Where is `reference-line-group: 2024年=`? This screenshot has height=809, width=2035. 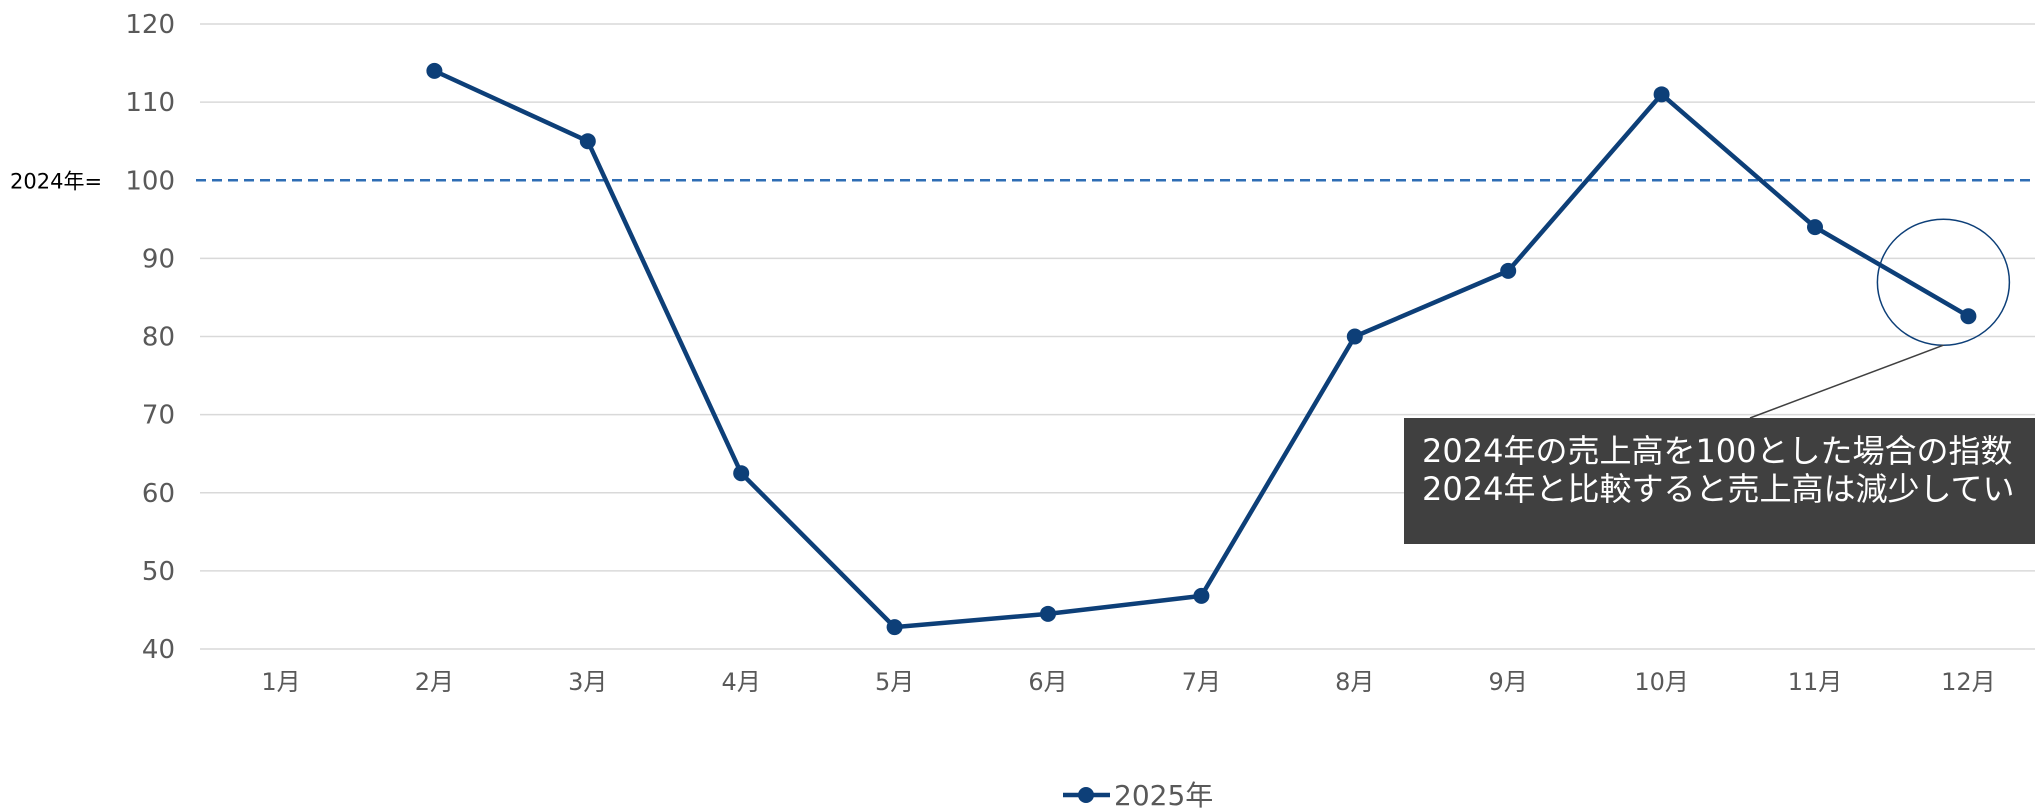 reference-line-group: 2024年= is located at coordinates (1022, 181).